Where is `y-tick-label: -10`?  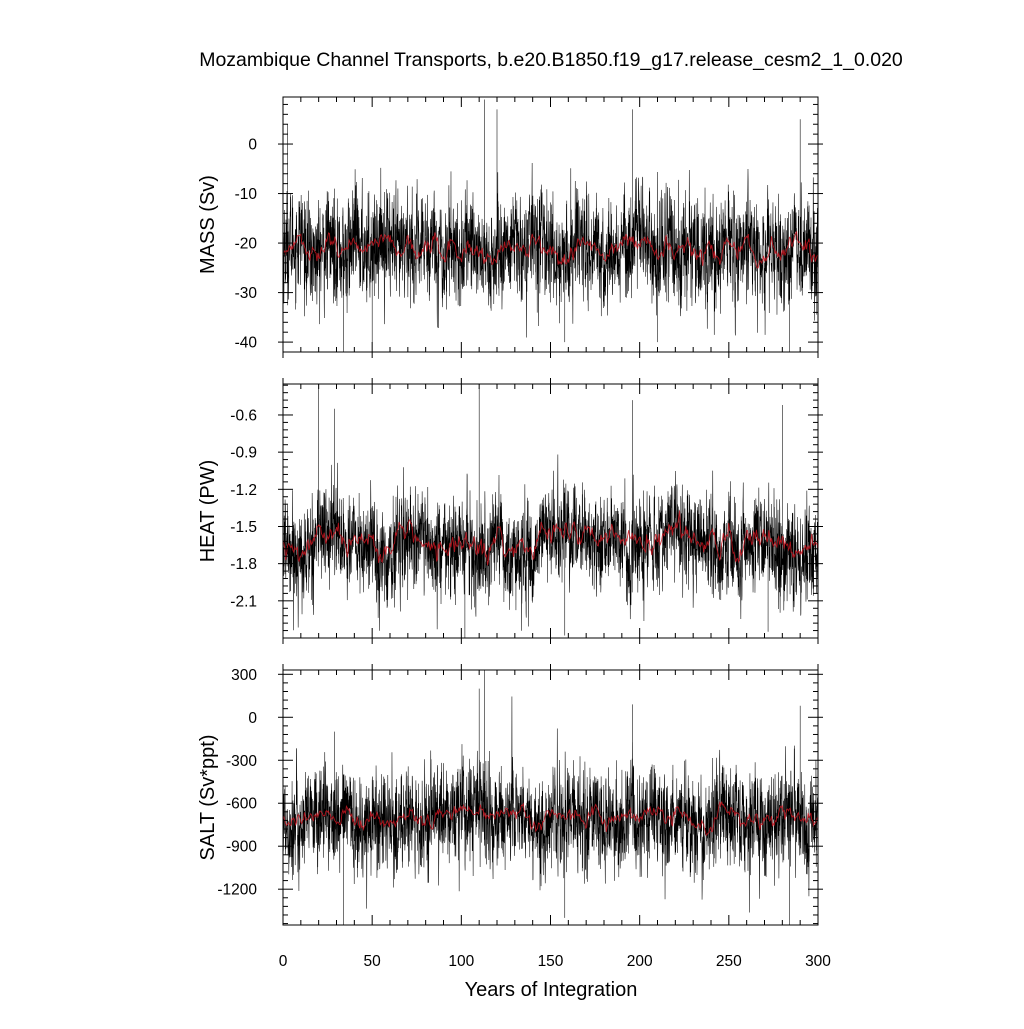 y-tick-label: -10 is located at coordinates (246, 194).